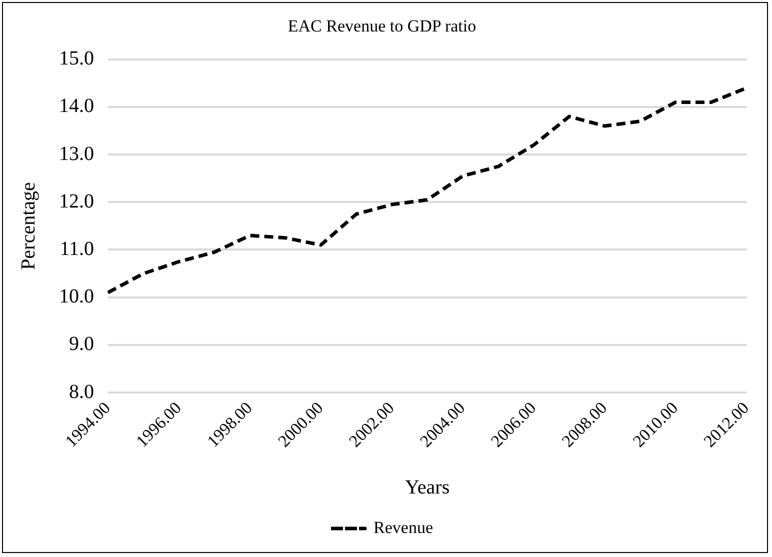  I want to click on y-tick-label: 12.0, so click(76, 201).